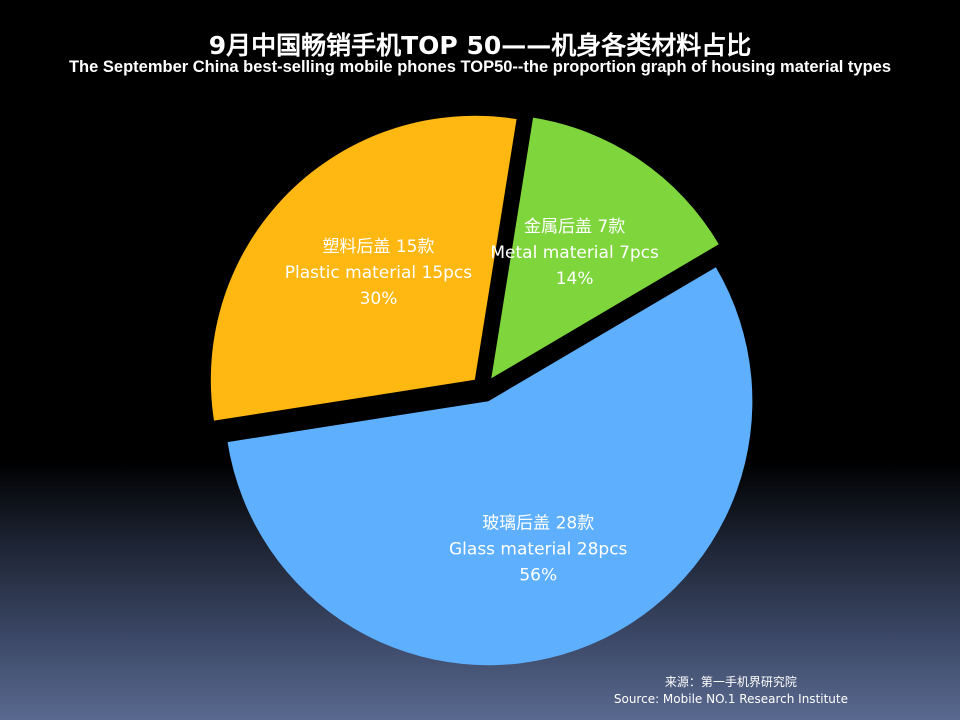 This screenshot has height=720, width=960. Describe the element at coordinates (538, 575) in the screenshot. I see `pie-label-percent-glass: 56%` at that location.